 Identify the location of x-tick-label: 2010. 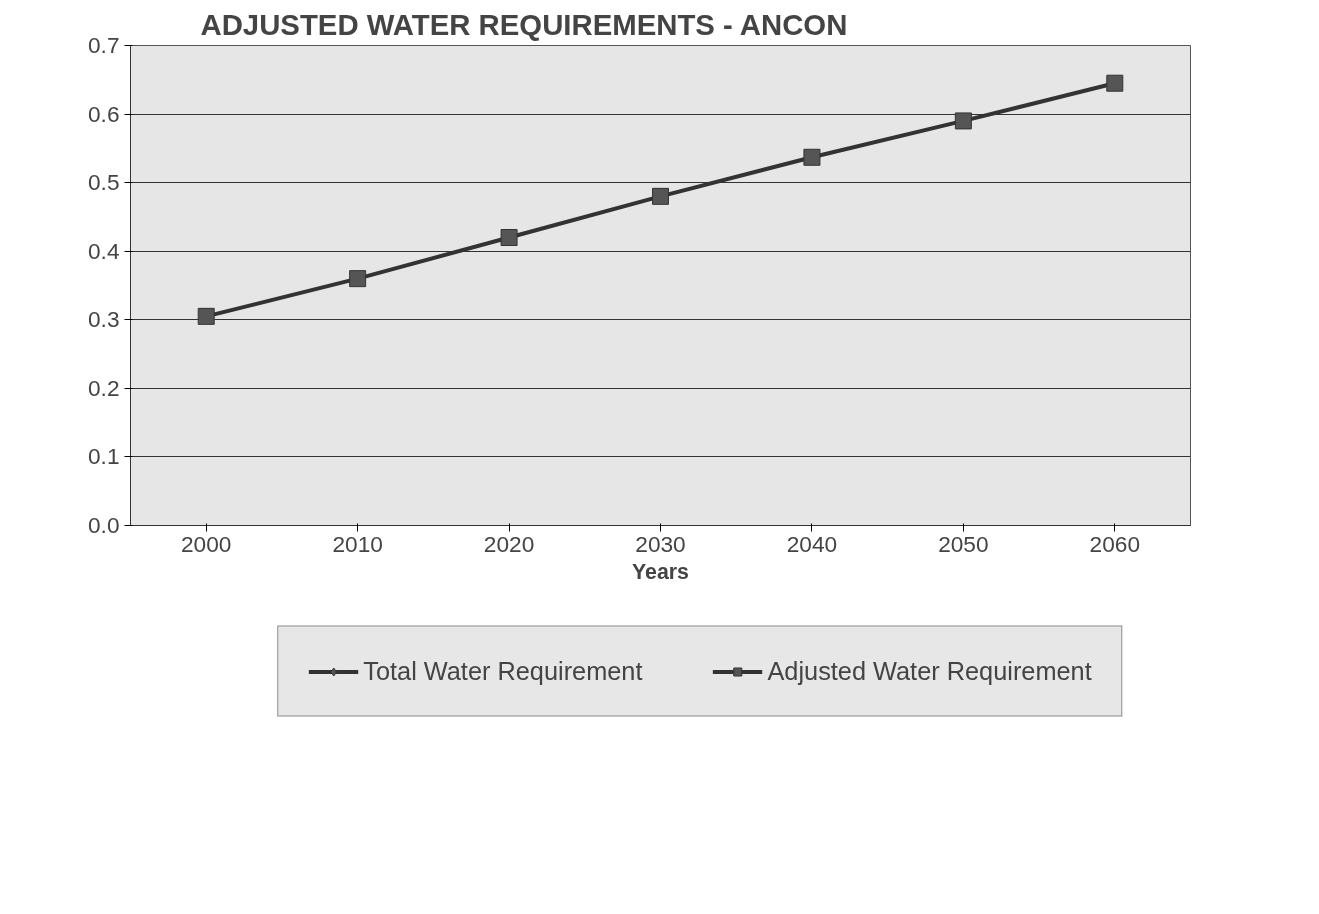
(357, 543).